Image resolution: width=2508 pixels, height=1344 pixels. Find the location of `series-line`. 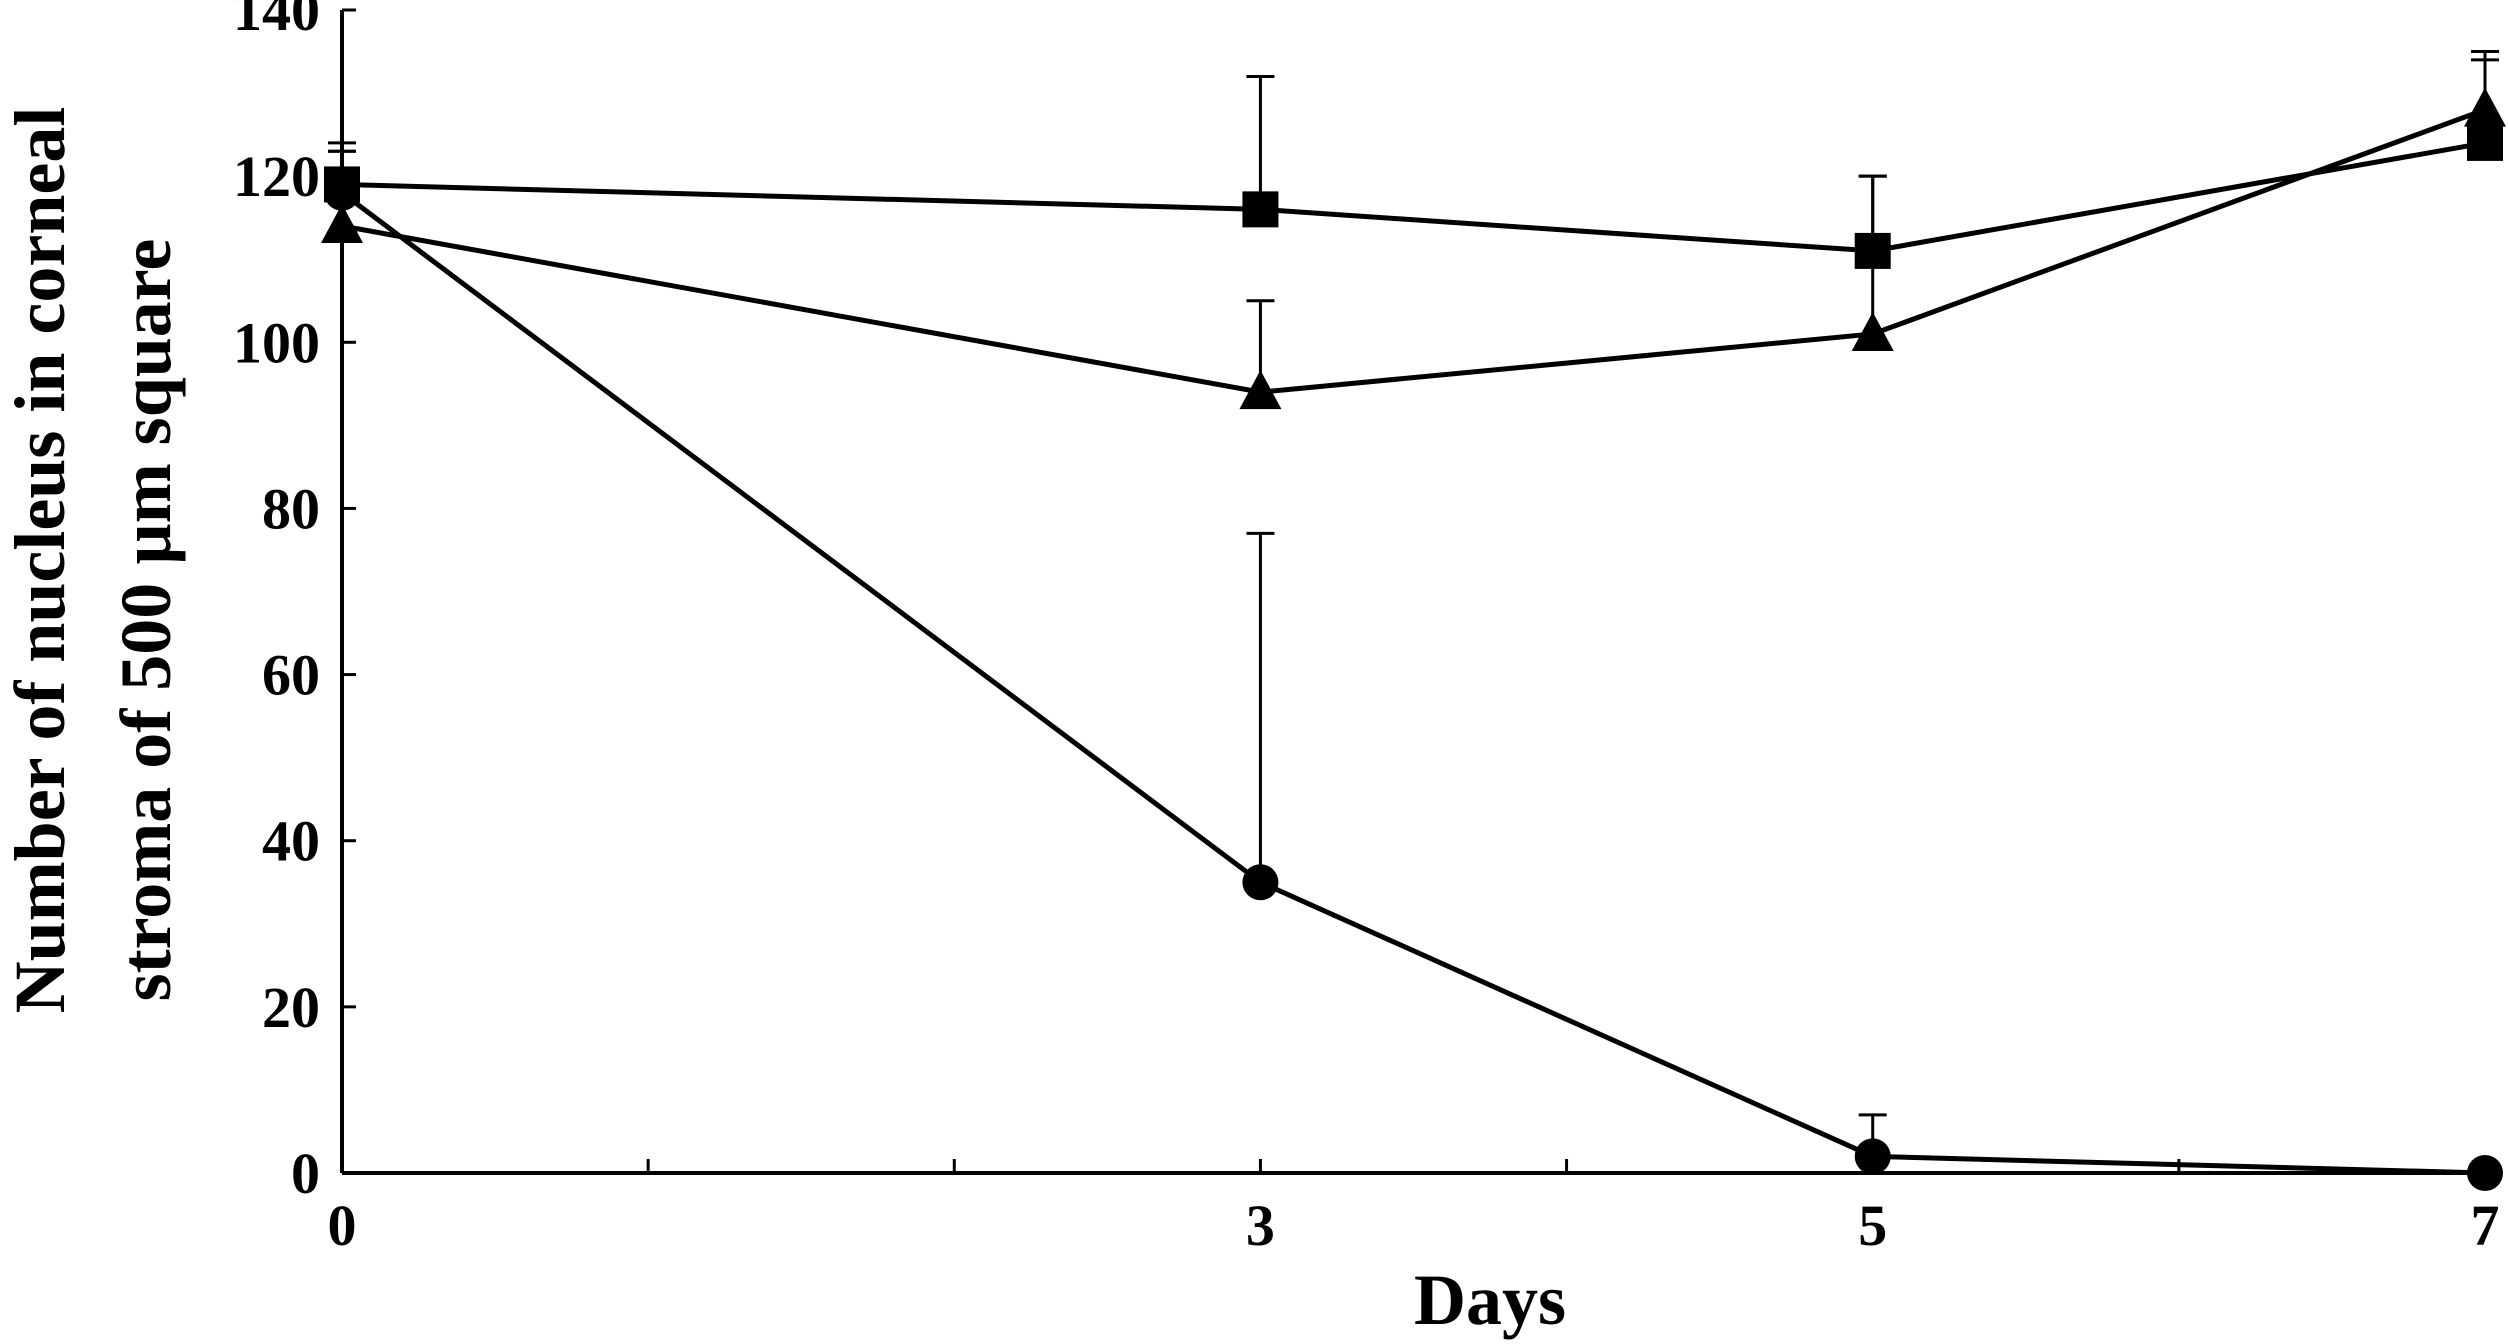

series-line is located at coordinates (1413, 197).